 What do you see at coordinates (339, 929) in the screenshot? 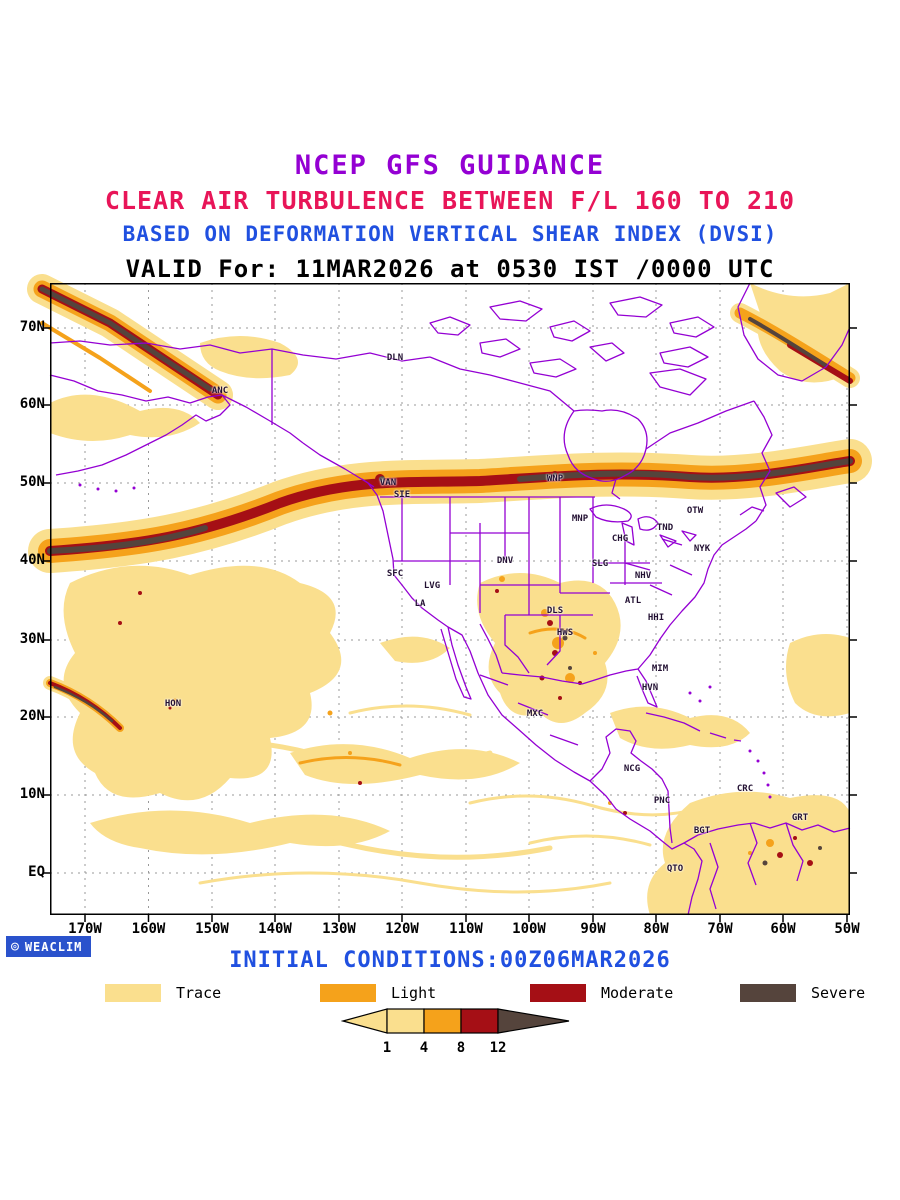
I see `lon-label-130W: 130W` at bounding box center [339, 929].